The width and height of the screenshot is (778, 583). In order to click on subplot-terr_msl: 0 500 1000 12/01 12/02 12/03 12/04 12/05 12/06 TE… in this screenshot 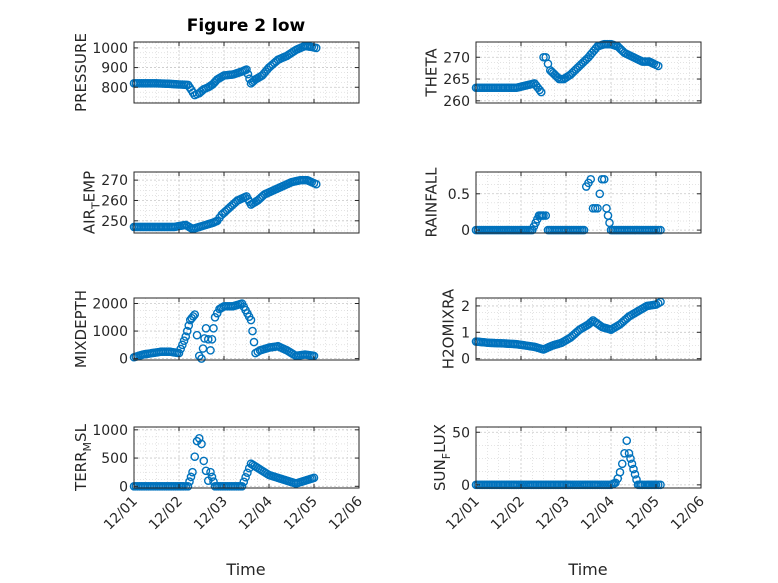, I will do `click(219, 478)`.